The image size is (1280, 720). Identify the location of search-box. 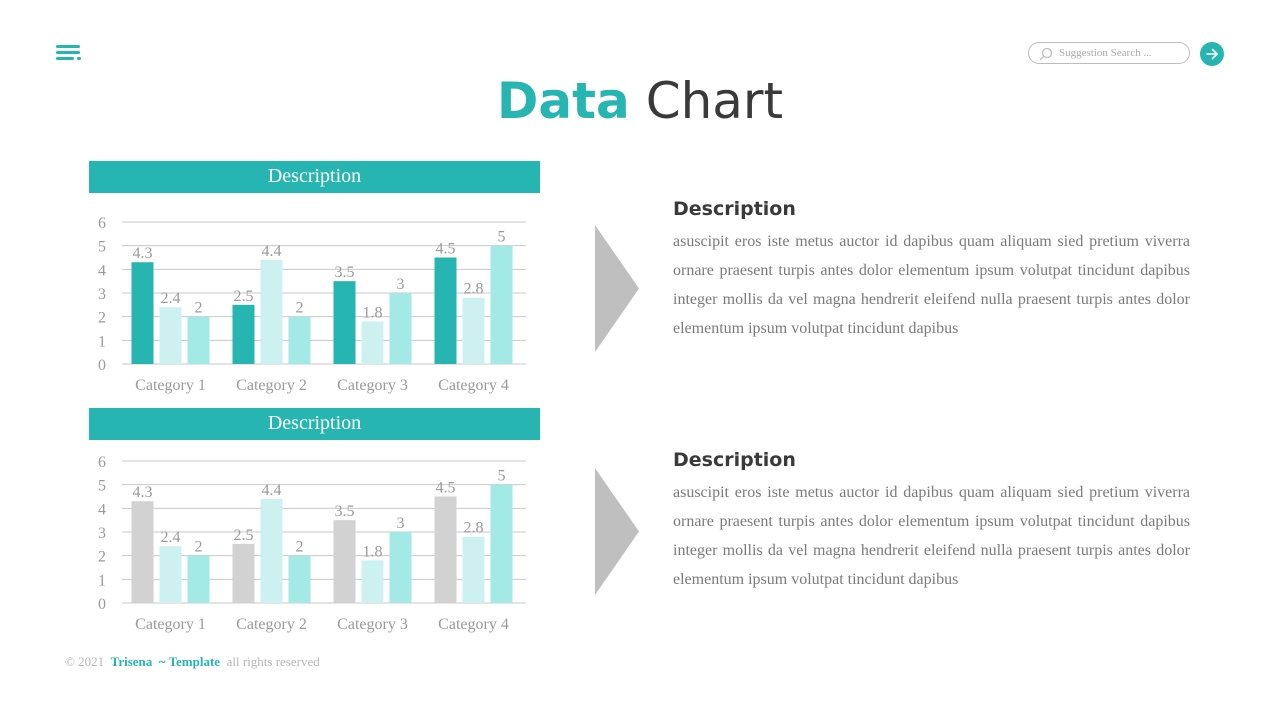
(1109, 53).